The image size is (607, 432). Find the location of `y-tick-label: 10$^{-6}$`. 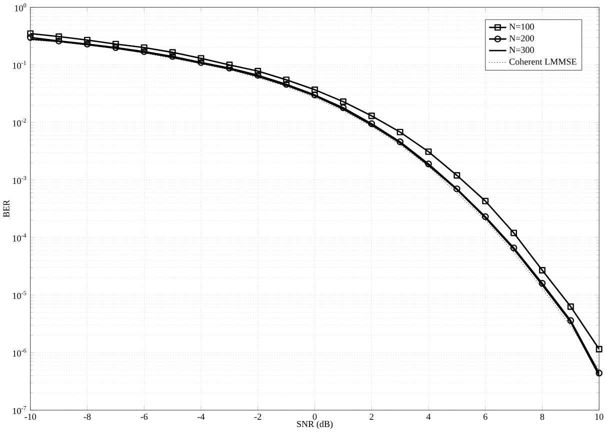

y-tick-label: 10$^{-6}$ is located at coordinates (19, 352).